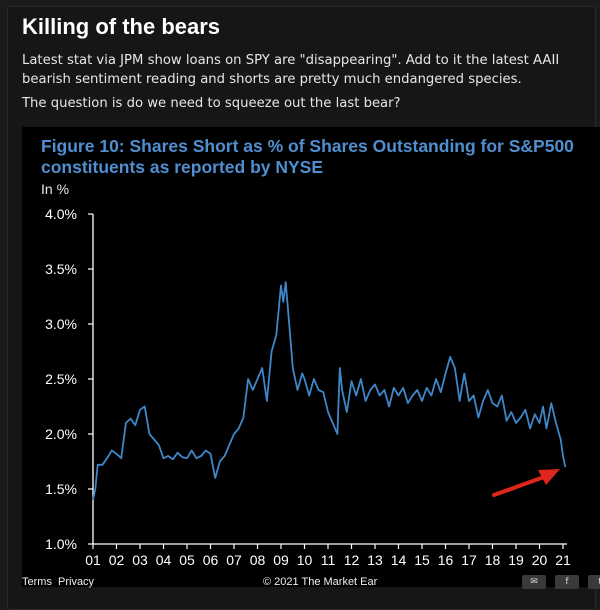 This screenshot has width=600, height=610. Describe the element at coordinates (399, 560) in the screenshot. I see `x-tick-label: 14` at that location.